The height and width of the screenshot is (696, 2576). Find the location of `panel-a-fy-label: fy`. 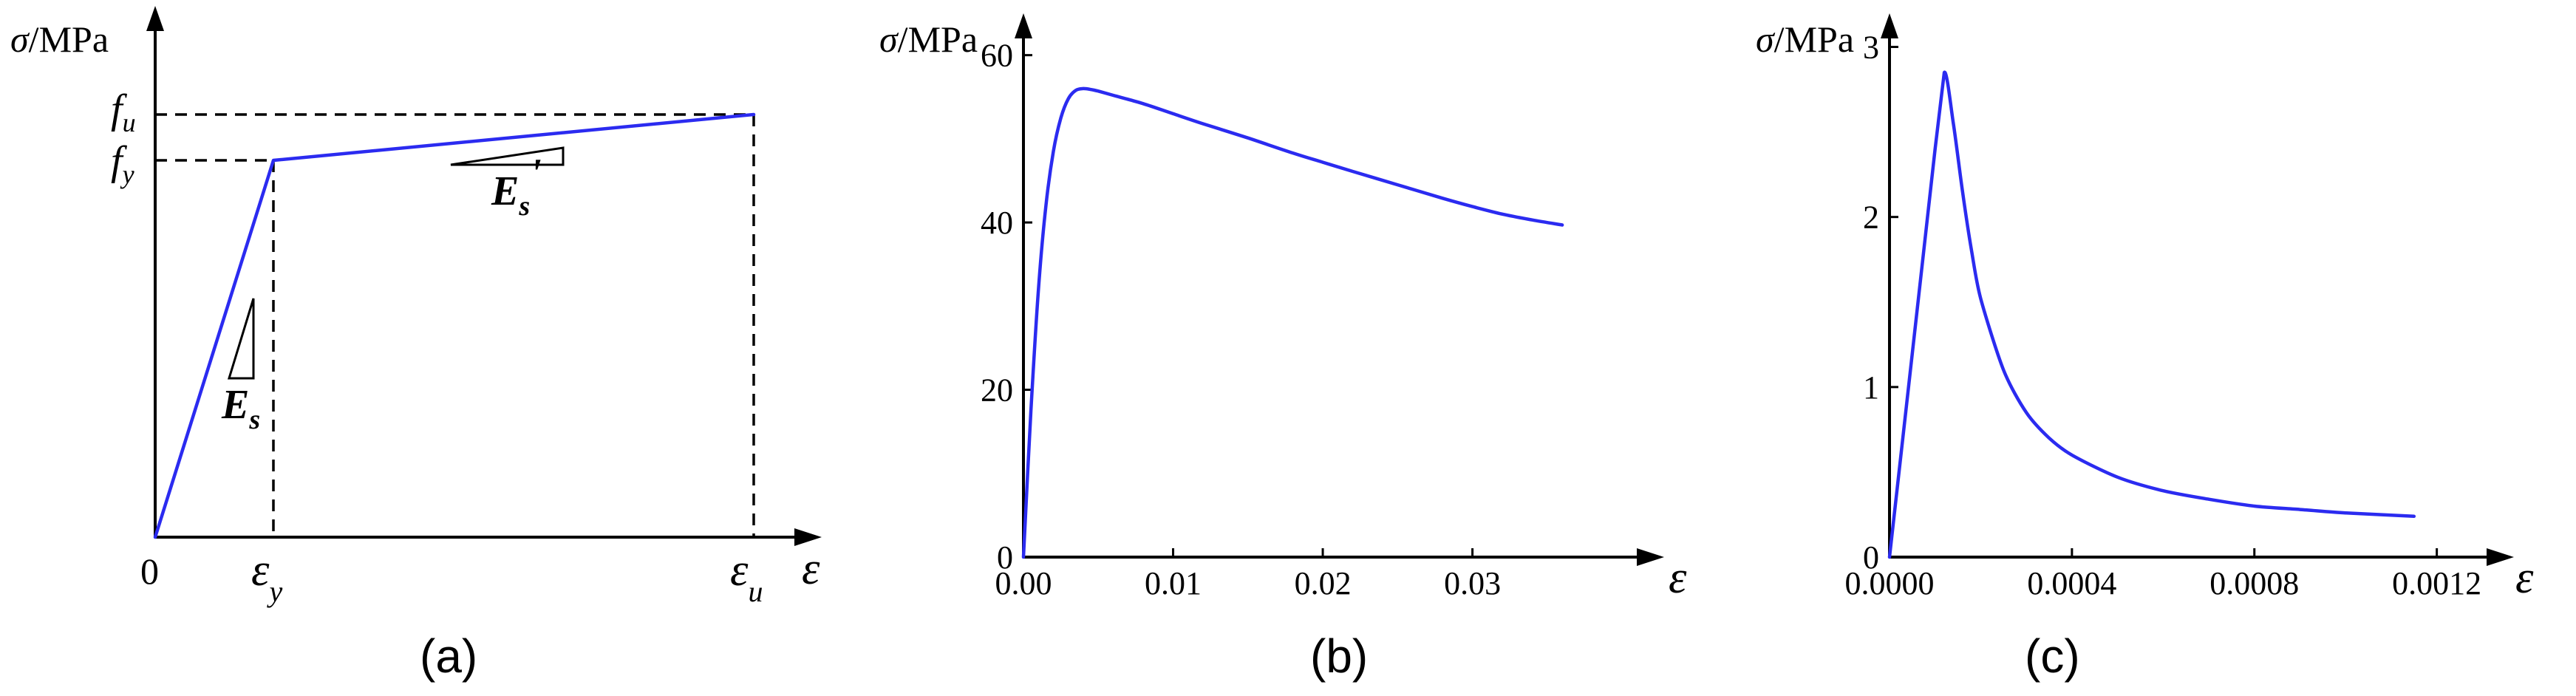

panel-a-fy-label: fy is located at coordinates (122, 163).